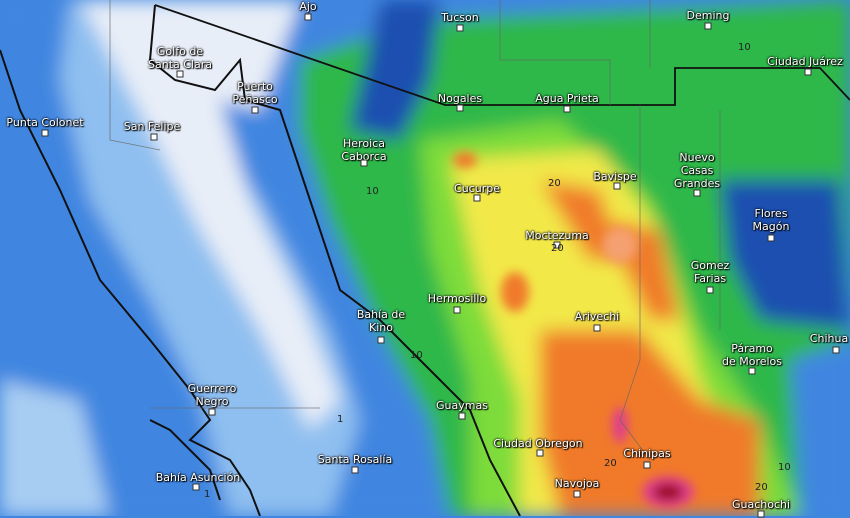 The image size is (850, 518). I want to click on place-label: Ciudad Juárez, so click(805, 61).